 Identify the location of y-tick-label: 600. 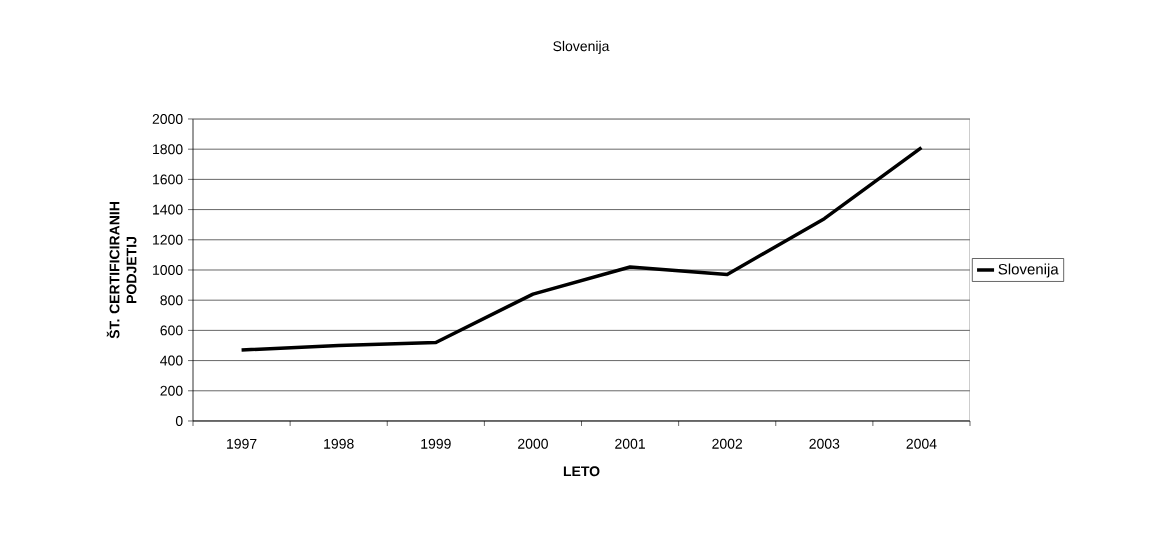
(171, 330).